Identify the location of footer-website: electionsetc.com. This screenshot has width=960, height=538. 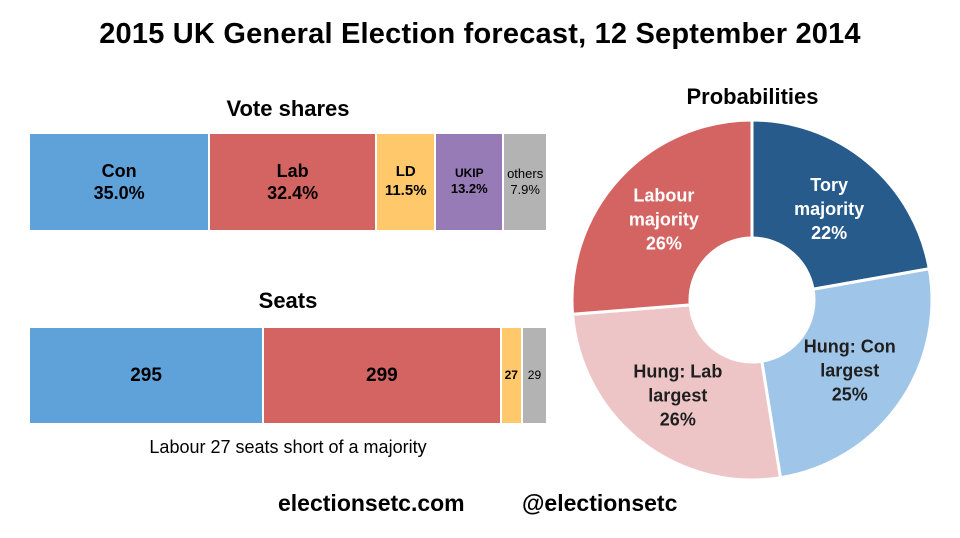
(371, 503).